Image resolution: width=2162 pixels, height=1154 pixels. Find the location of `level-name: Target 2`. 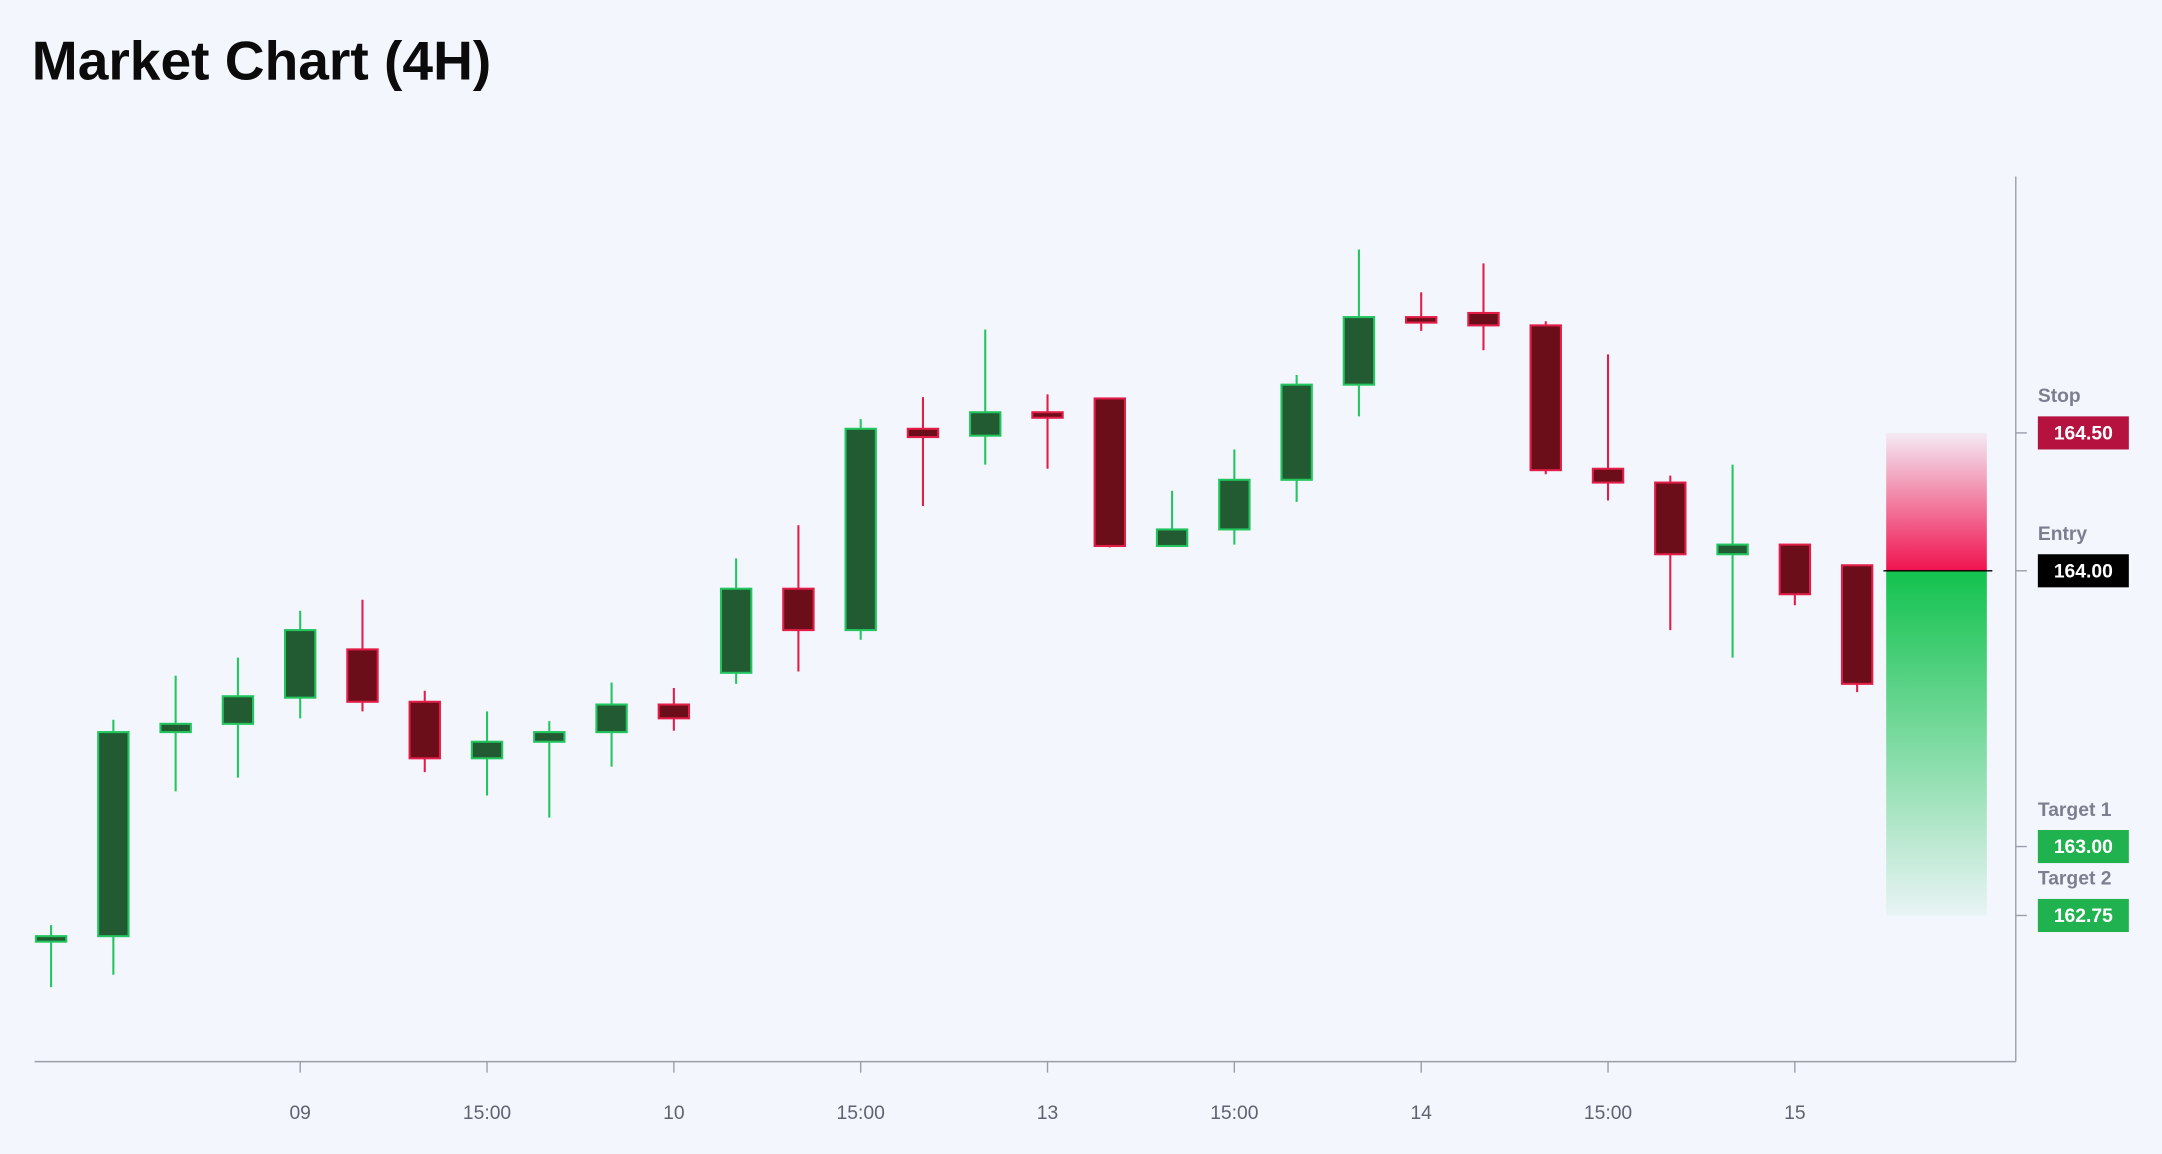

level-name: Target 2 is located at coordinates (2075, 879).